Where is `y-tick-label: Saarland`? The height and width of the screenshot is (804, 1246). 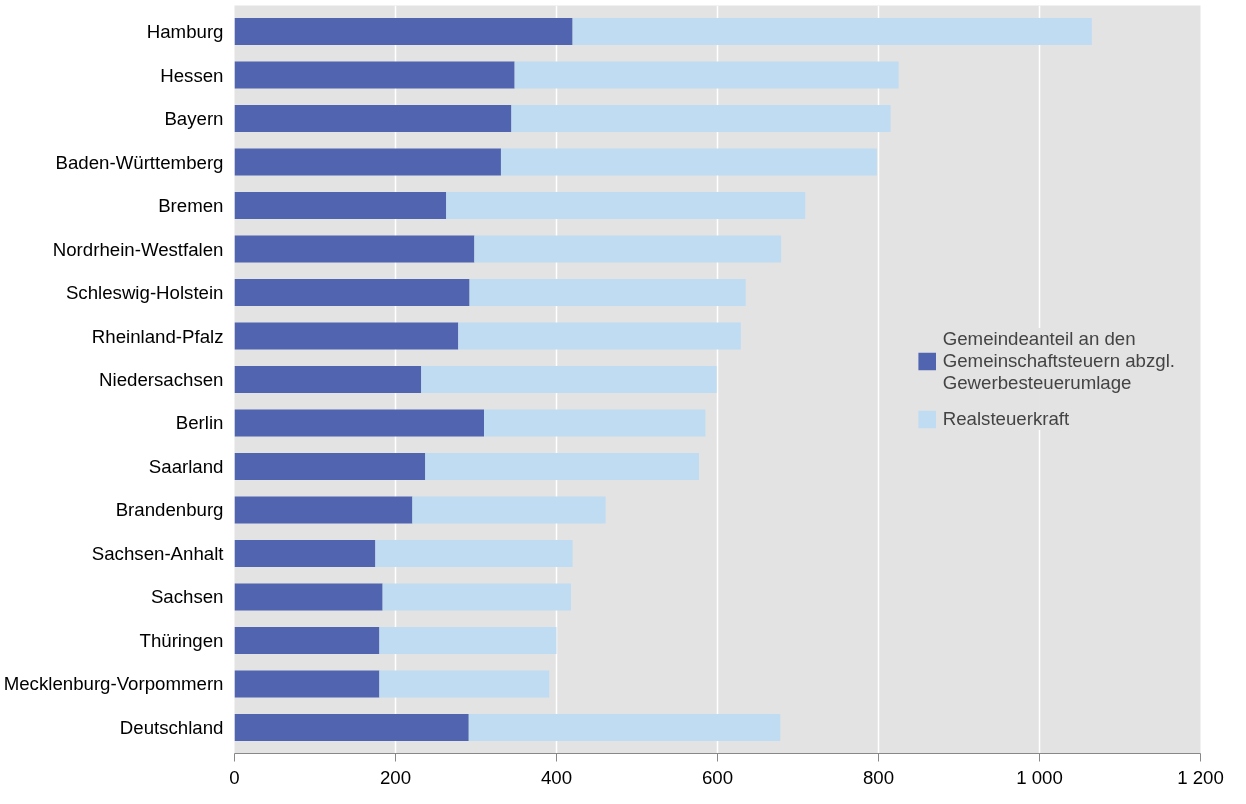 y-tick-label: Saarland is located at coordinates (186, 466).